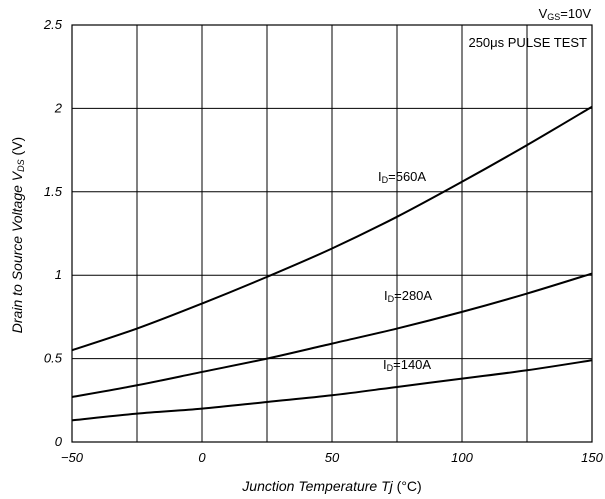  What do you see at coordinates (58, 274) in the screenshot?
I see `y-tick-label: 1` at bounding box center [58, 274].